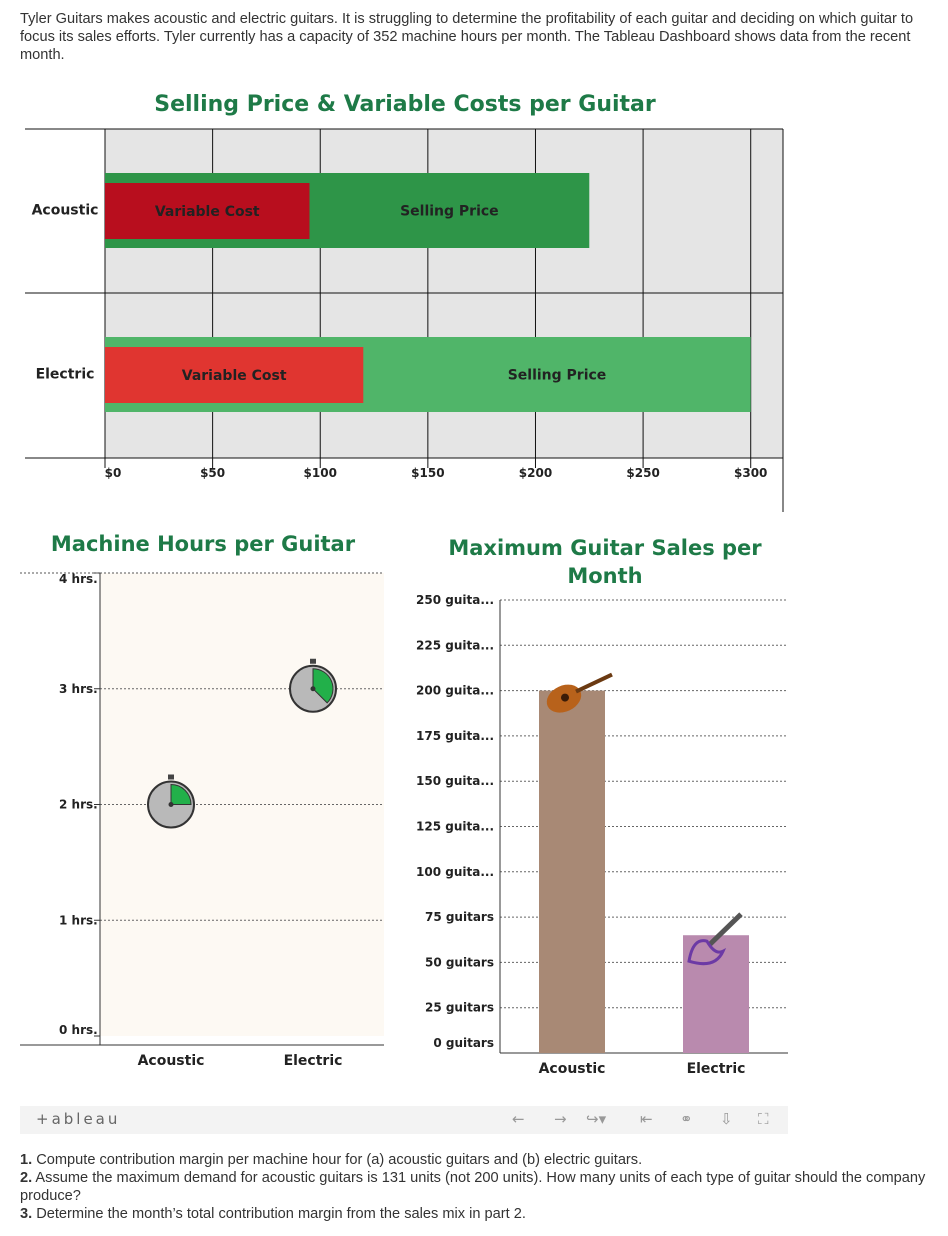 The height and width of the screenshot is (1236, 948). I want to click on category-label: Acoustic, so click(65, 211).